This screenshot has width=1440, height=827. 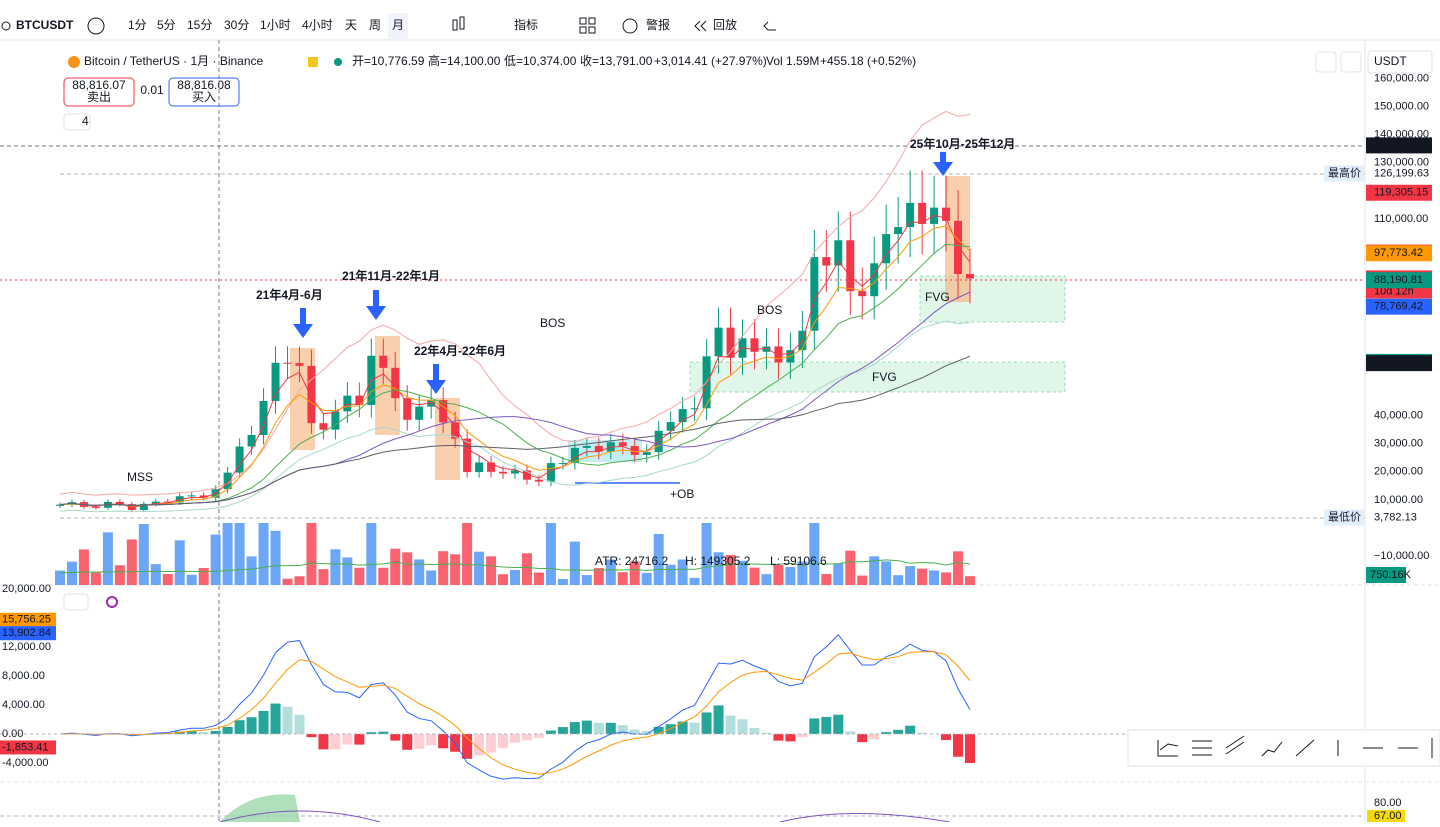 I want to click on price-tag: 78,769.42, so click(x=1398, y=307).